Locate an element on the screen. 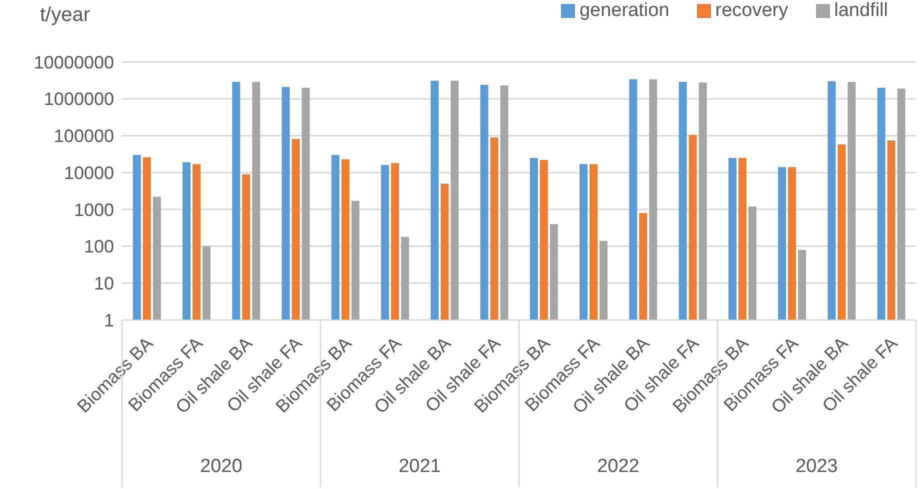 Image resolution: width=920 pixels, height=489 pixels. y-tick-label: 100 is located at coordinates (99, 246).